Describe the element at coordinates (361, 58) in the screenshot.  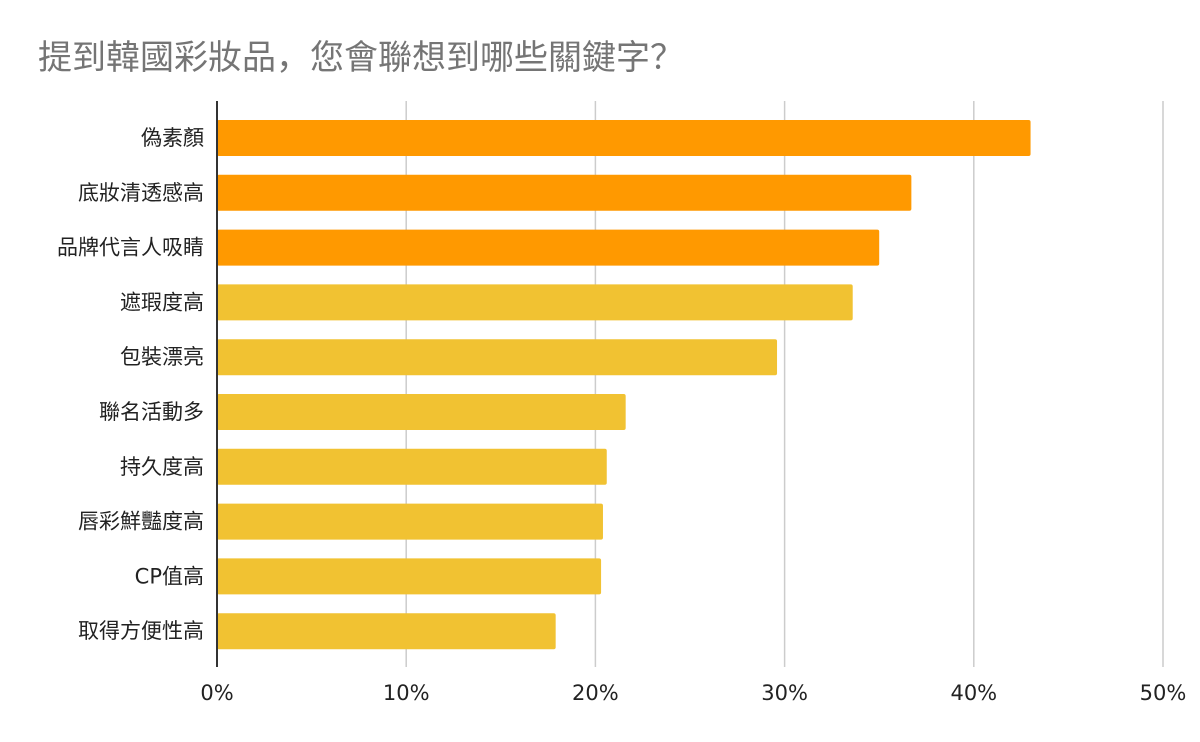
I see `chart-title: 提到韓國彩妝品，您會聯想到哪些關鍵字？` at that location.